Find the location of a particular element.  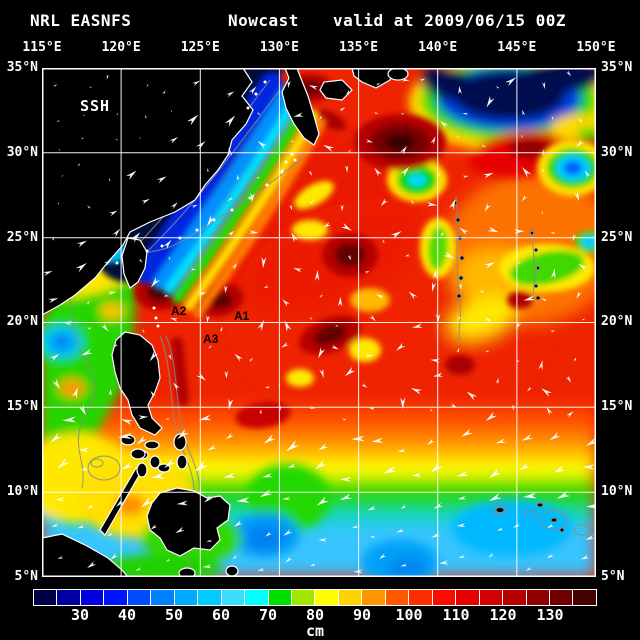

station-label-a3: A3 is located at coordinates (211, 339).